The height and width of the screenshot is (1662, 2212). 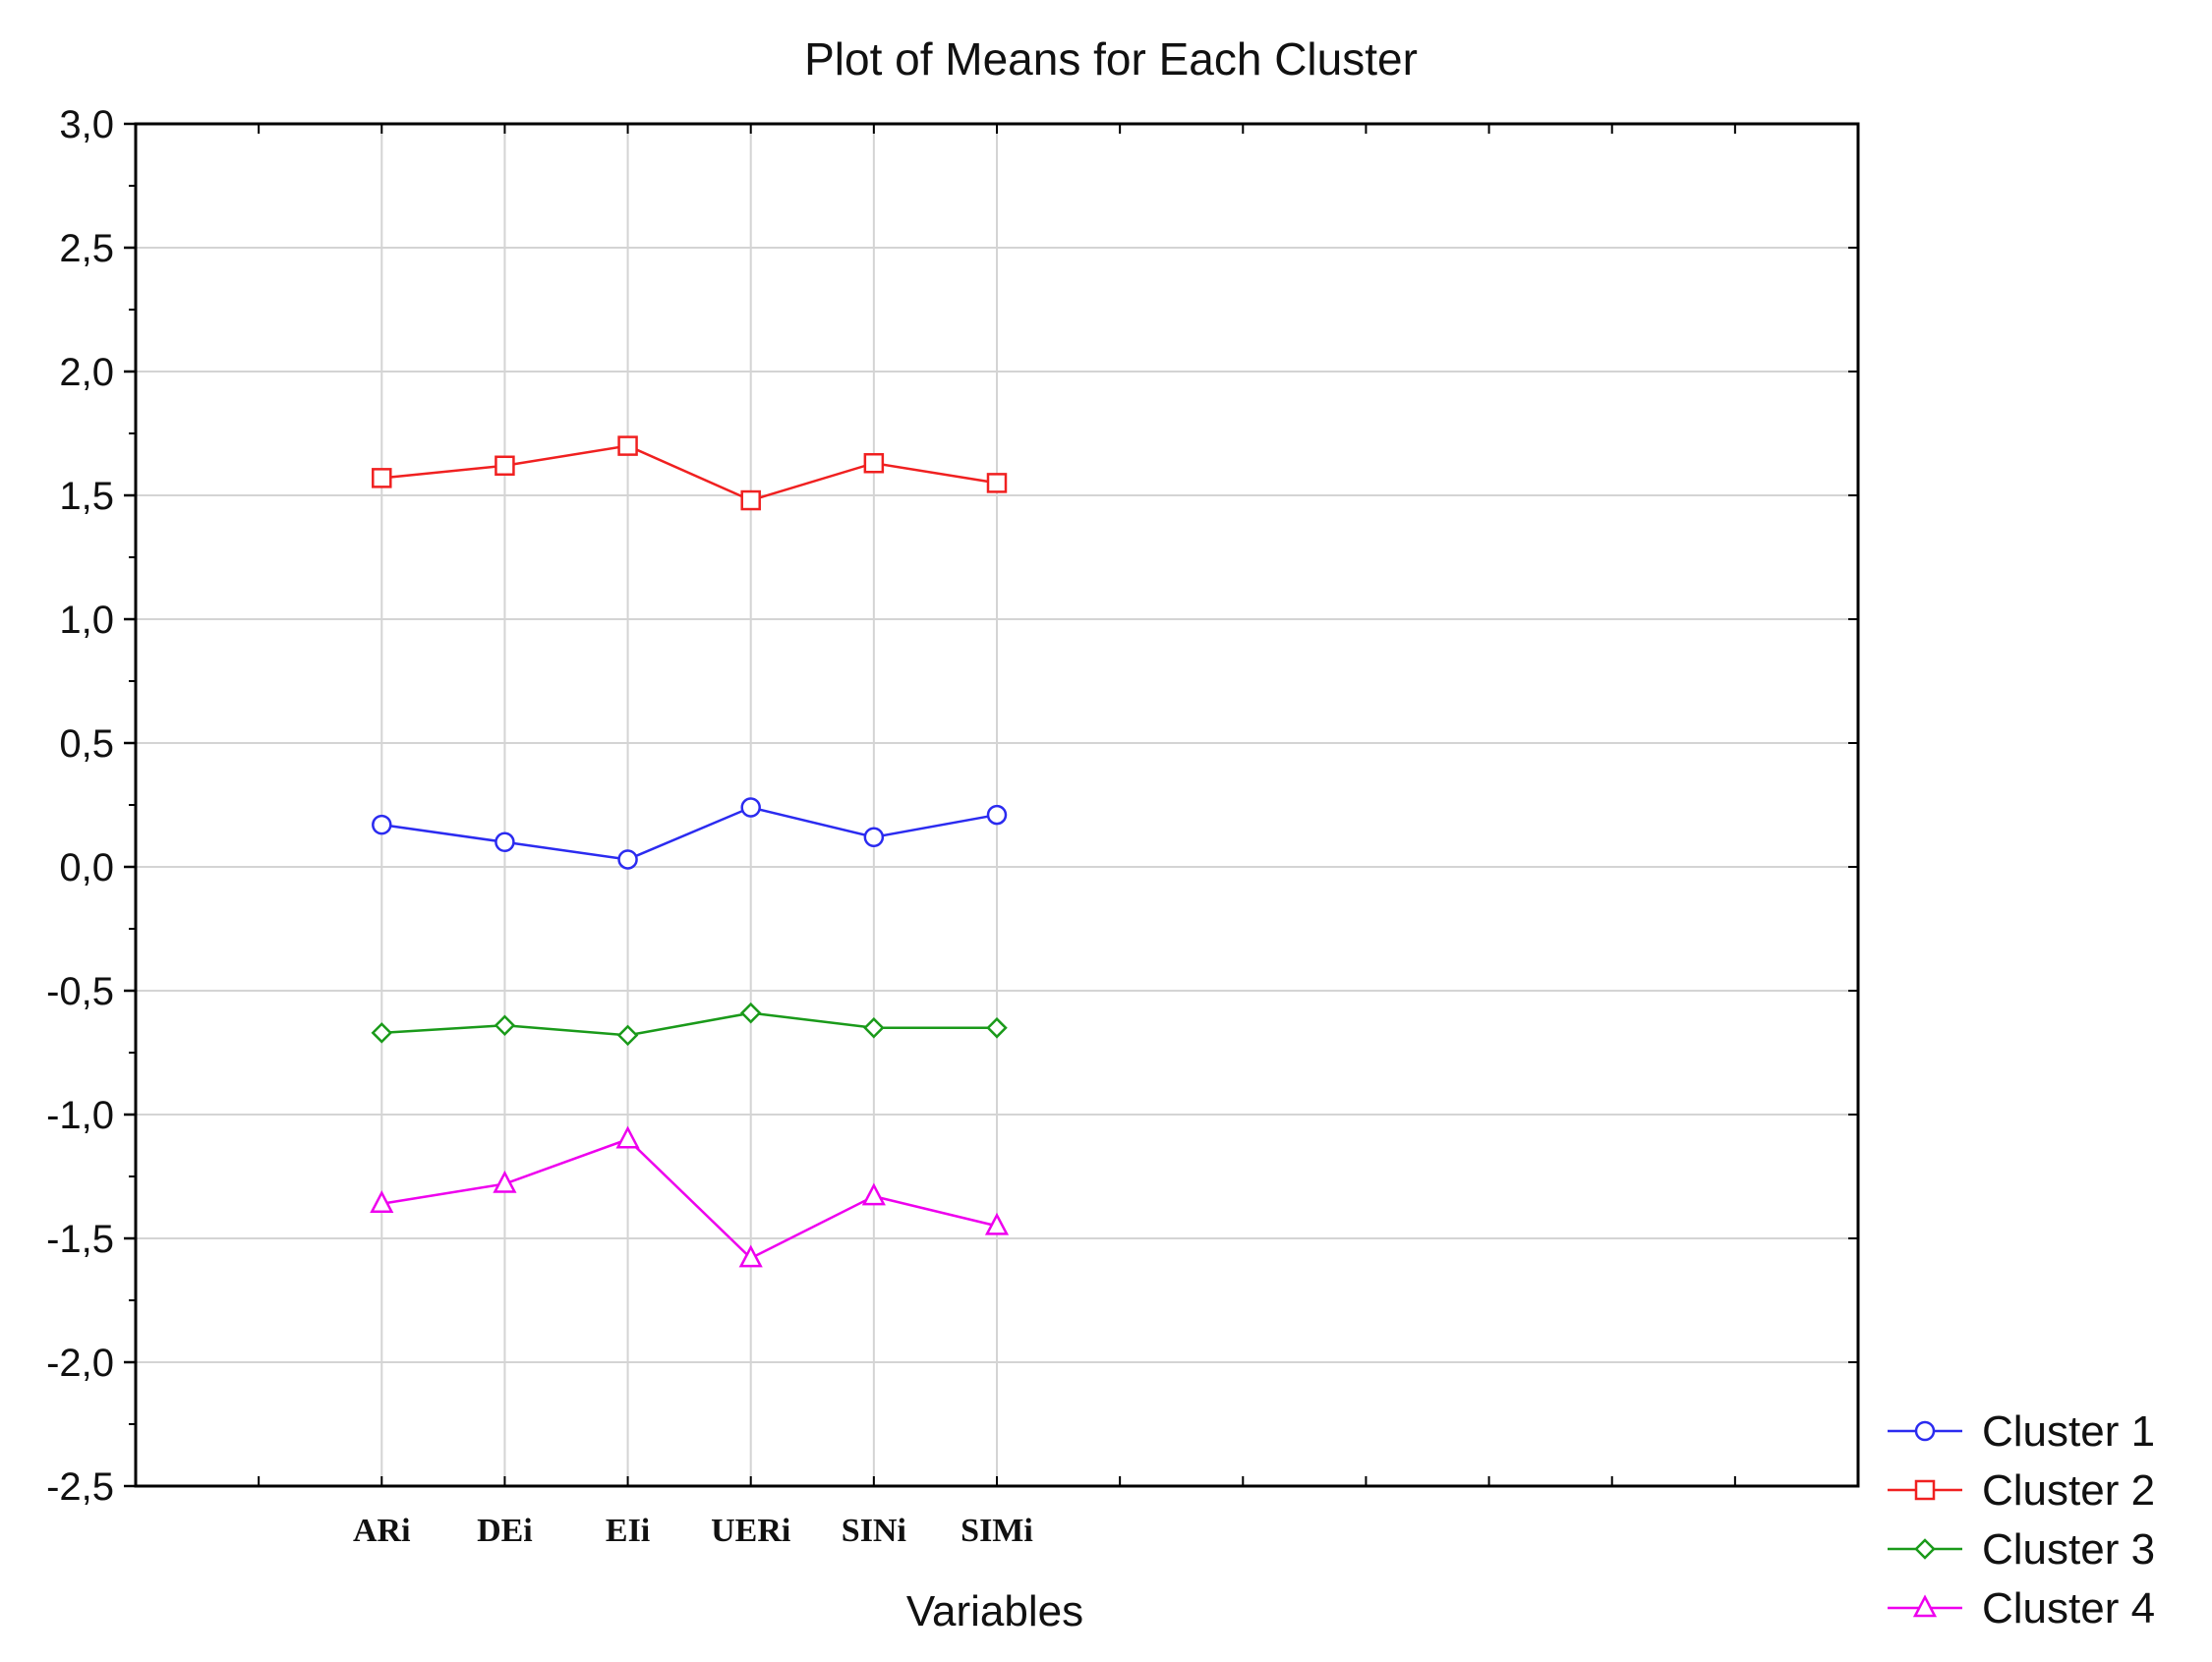 I want to click on x-tick-label: SIMi, so click(x=997, y=1531).